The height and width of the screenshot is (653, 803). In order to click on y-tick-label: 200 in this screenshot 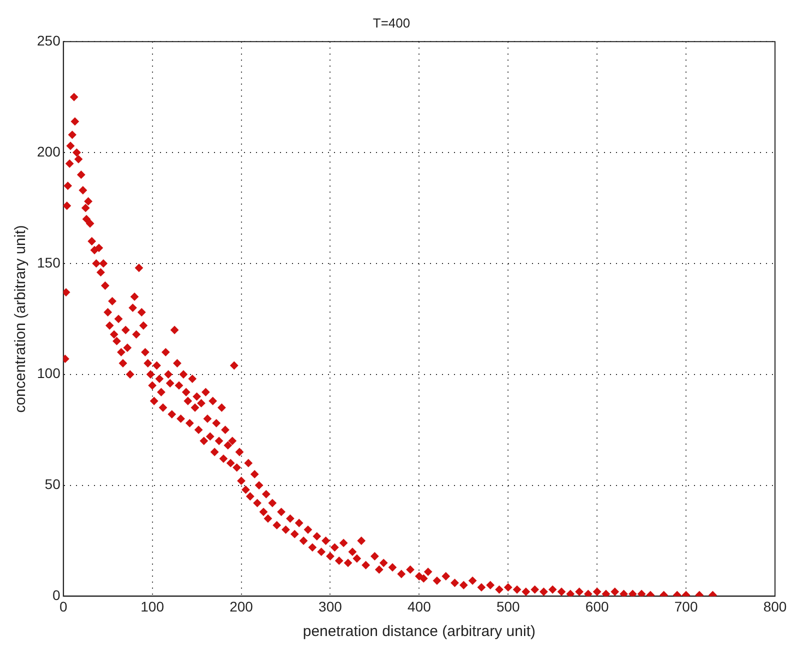, I will do `click(49, 151)`.